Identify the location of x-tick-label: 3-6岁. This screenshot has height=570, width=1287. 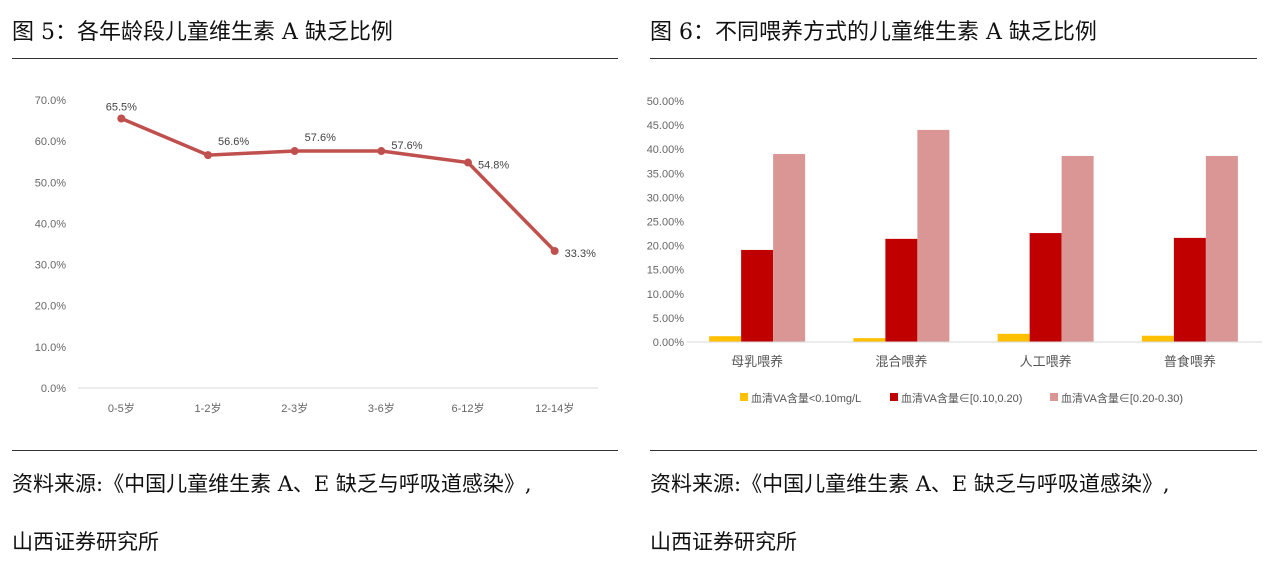
(381, 408).